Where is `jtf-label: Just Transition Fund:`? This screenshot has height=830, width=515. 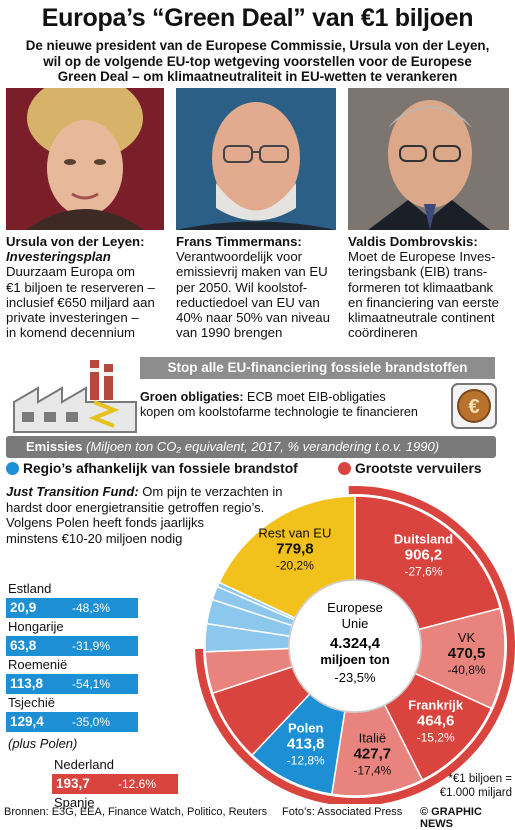 jtf-label: Just Transition Fund: is located at coordinates (72, 491).